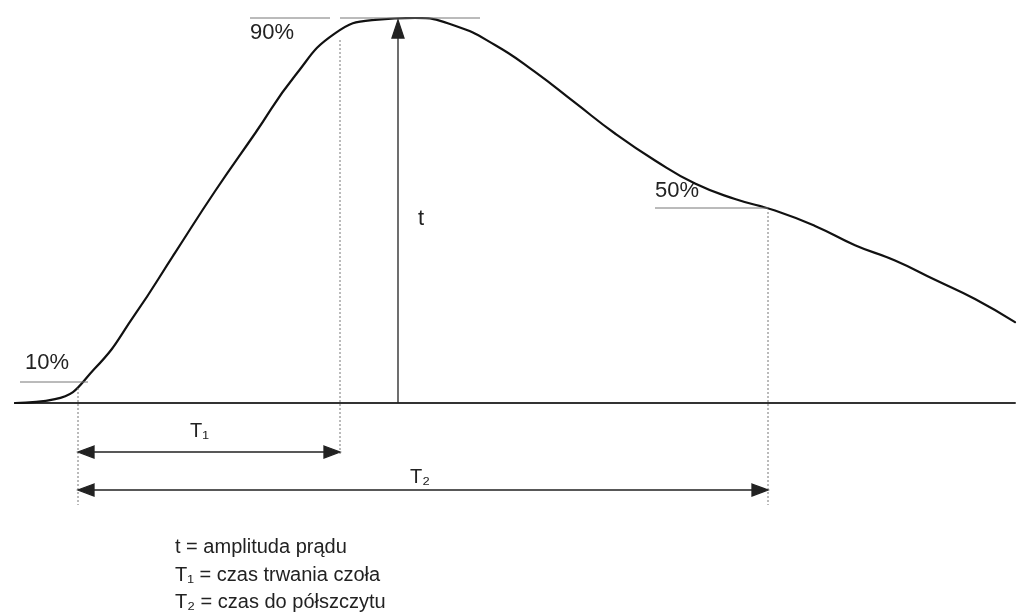 This screenshot has height=612, width=1019. What do you see at coordinates (261, 546) in the screenshot?
I see `text: t = amplituda prądu` at bounding box center [261, 546].